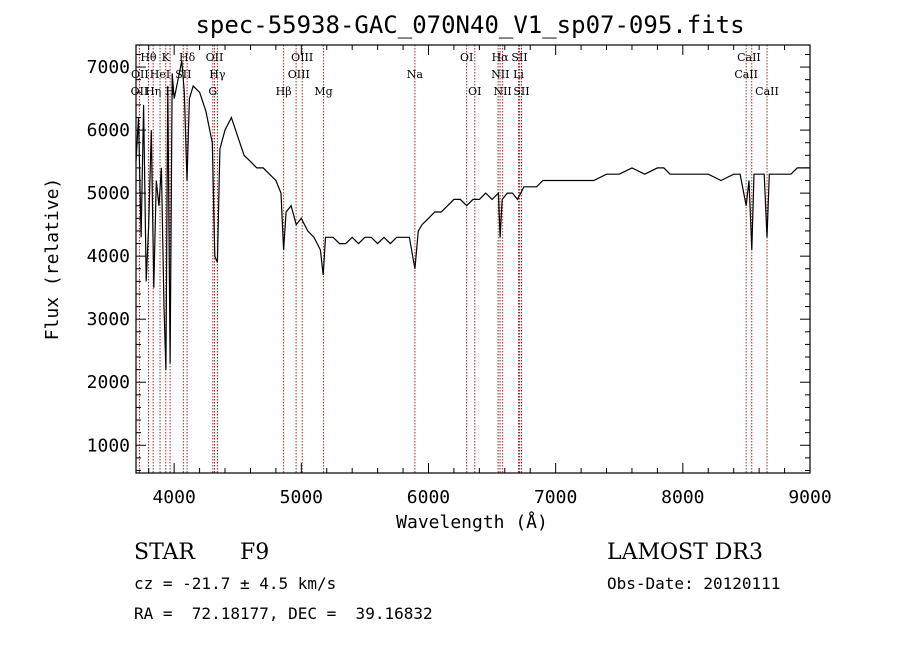  Describe the element at coordinates (217, 74) in the screenshot. I see `line-label: Hγ` at that location.